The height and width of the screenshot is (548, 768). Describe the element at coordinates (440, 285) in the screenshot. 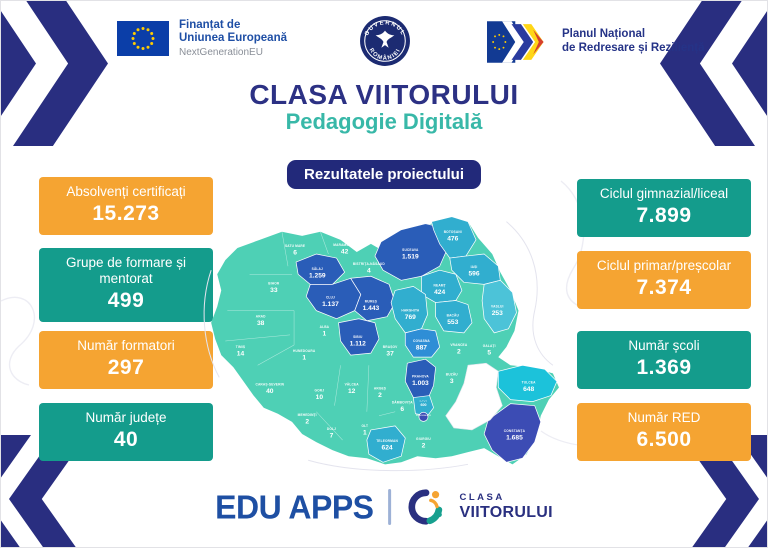

I see `county-label: NEAMȚ` at that location.